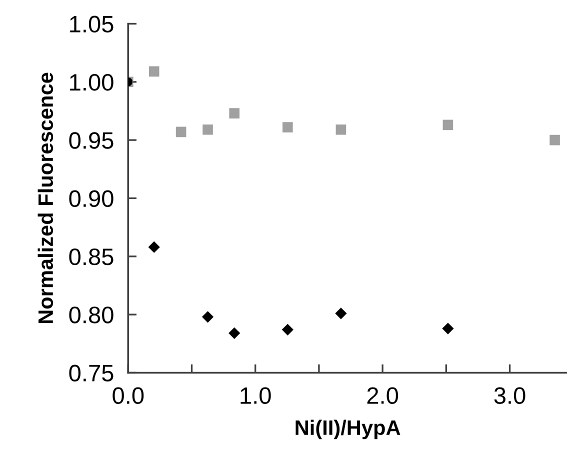  Describe the element at coordinates (510, 395) in the screenshot. I see `x-tick-label: 3.0` at that location.